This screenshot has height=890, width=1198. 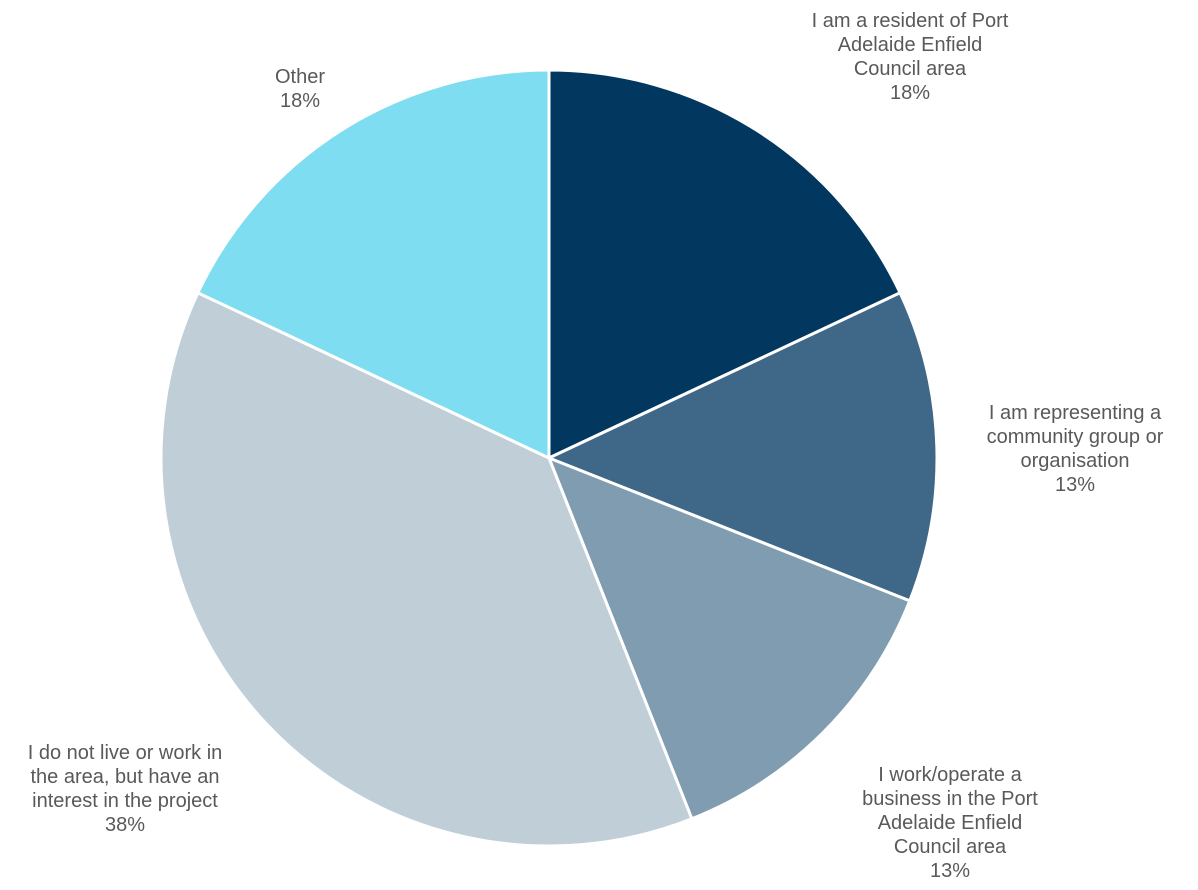 What do you see at coordinates (1075, 413) in the screenshot?
I see `slice-label-line: I am representing a` at bounding box center [1075, 413].